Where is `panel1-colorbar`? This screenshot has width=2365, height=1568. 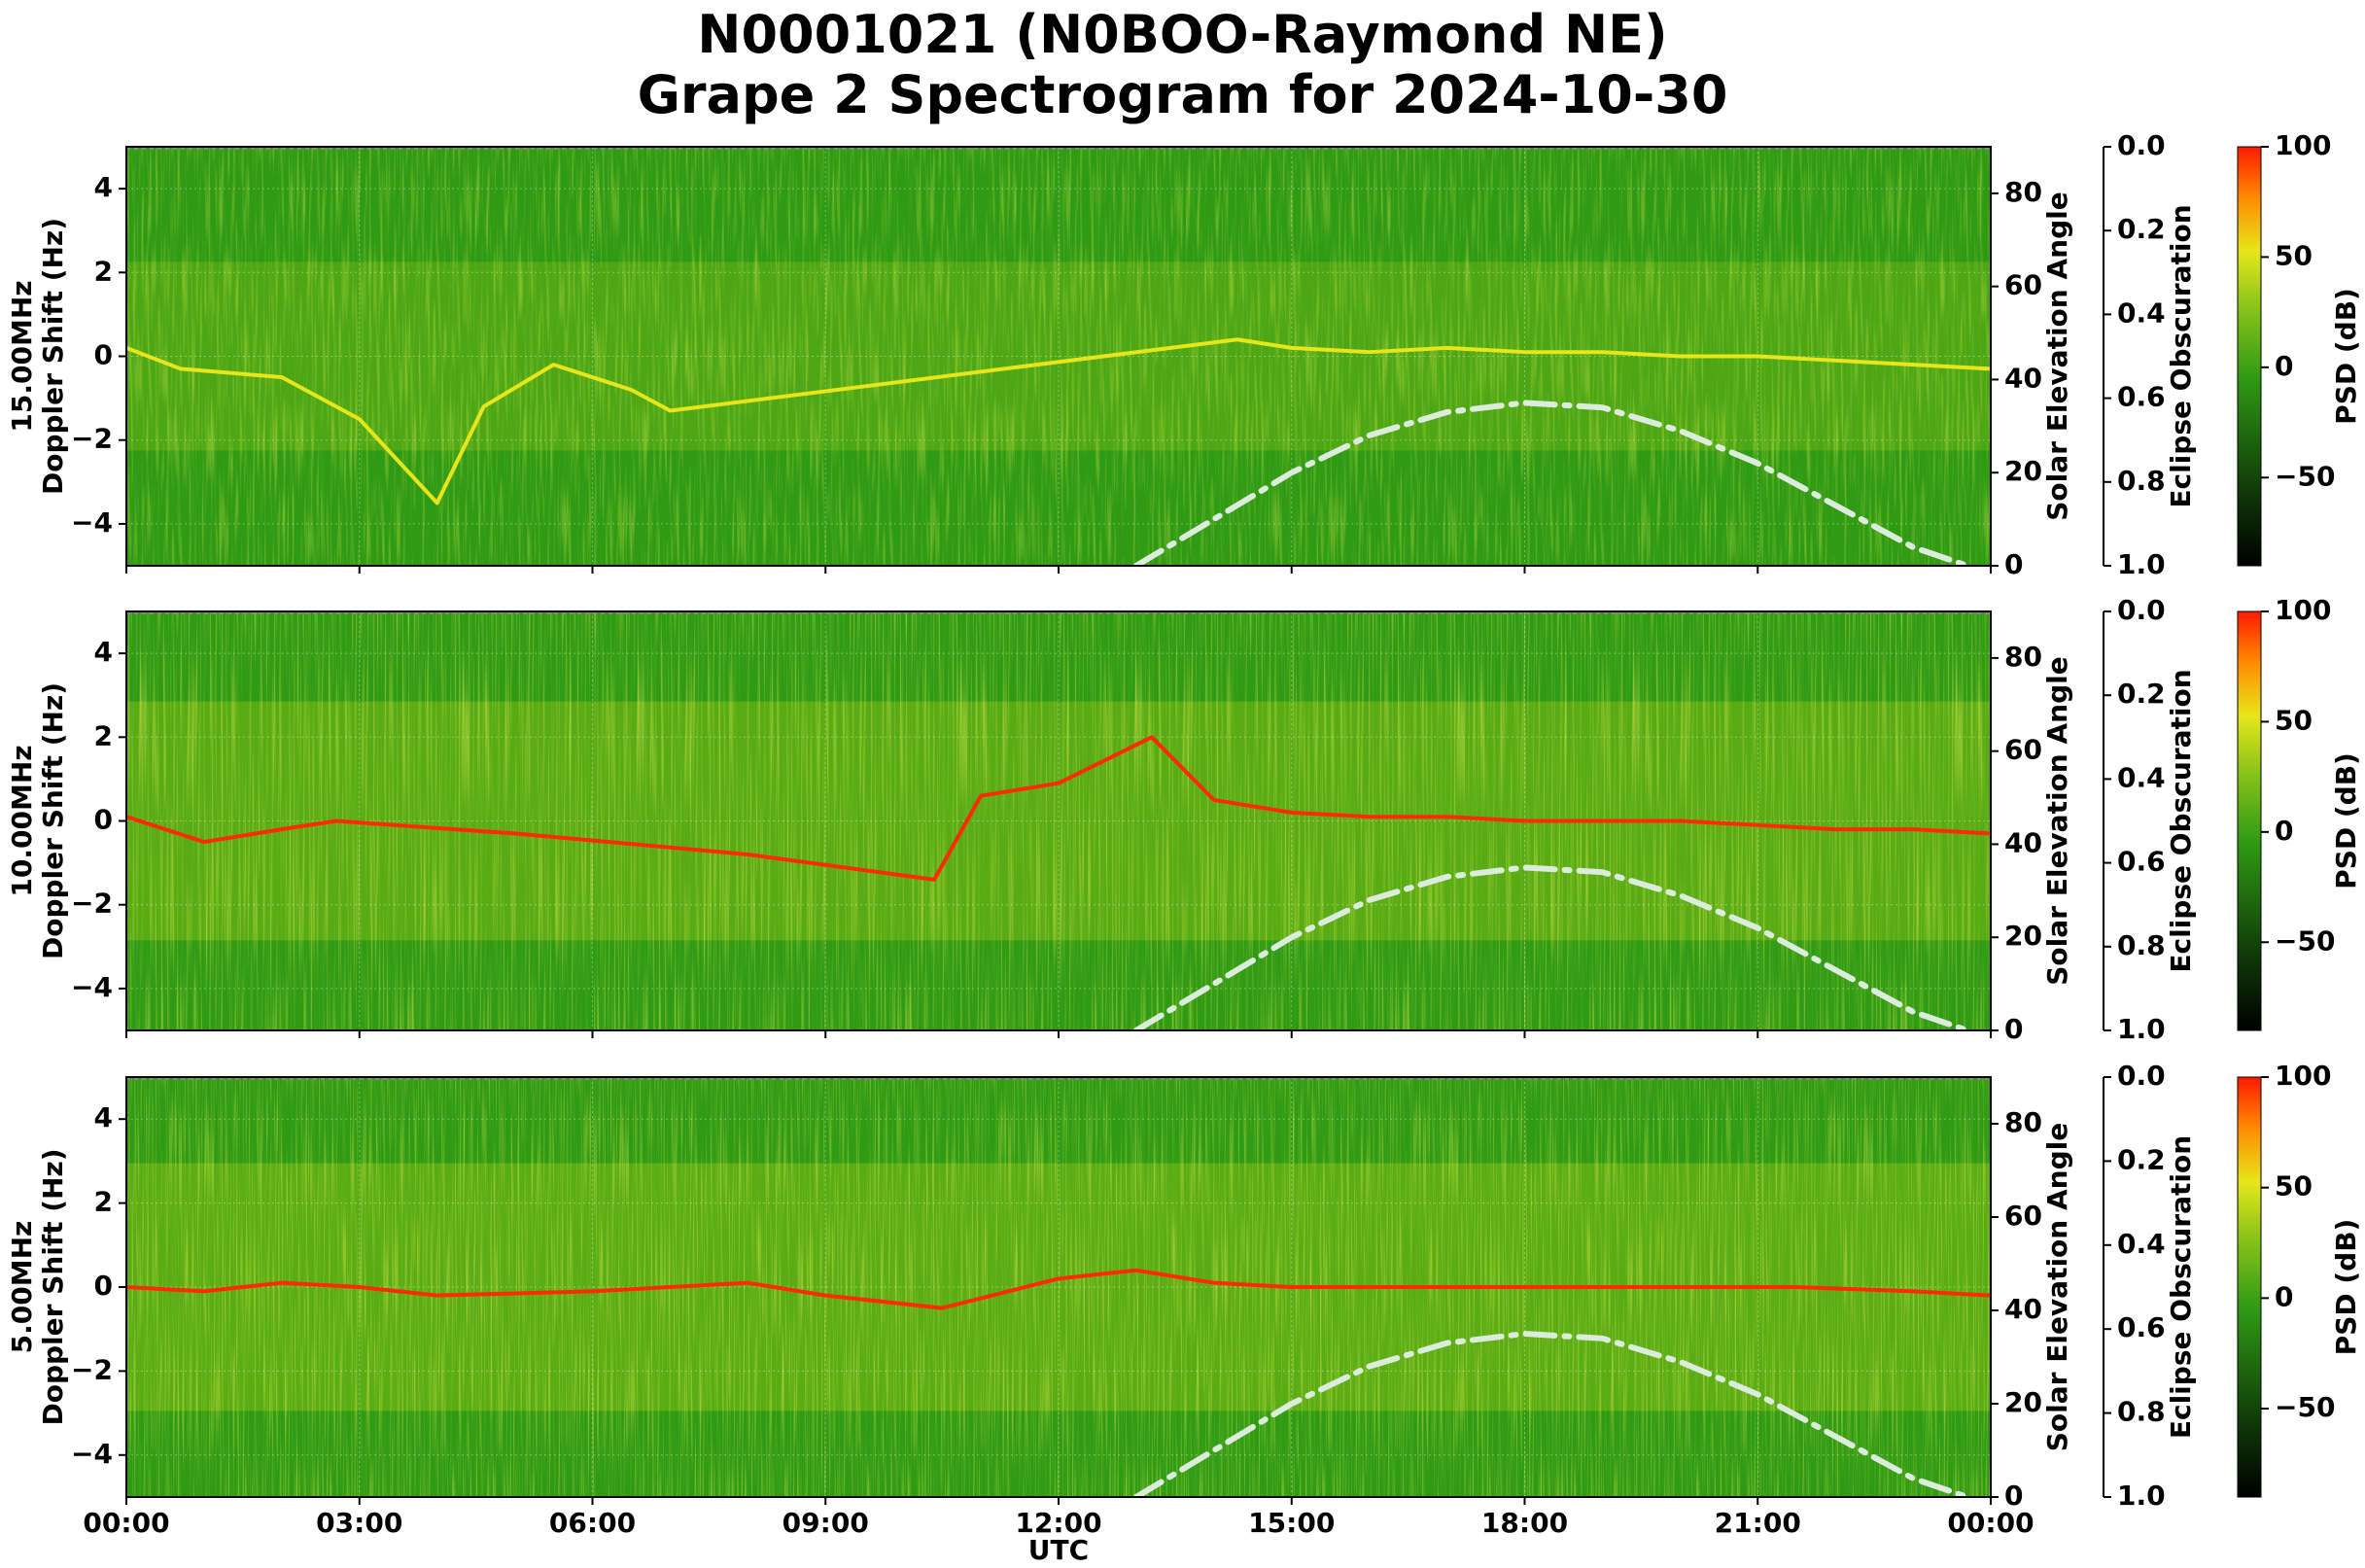
panel1-colorbar is located at coordinates (2249, 356).